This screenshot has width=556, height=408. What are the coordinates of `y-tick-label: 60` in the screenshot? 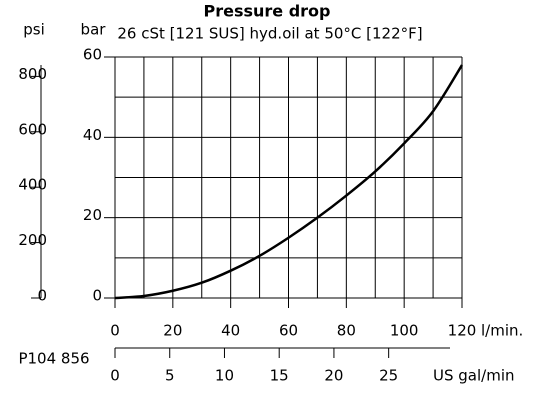 It's located at (92, 55).